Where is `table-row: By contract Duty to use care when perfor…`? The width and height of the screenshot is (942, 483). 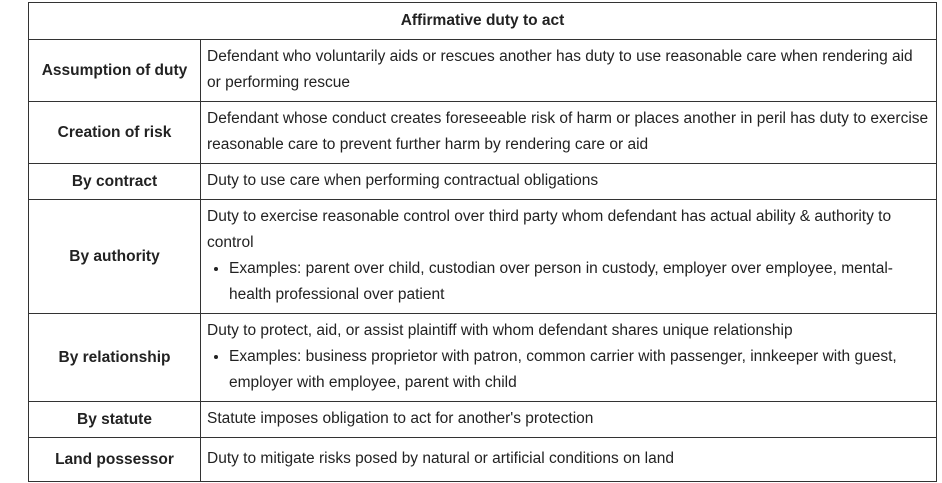
table-row: By contract Duty to use care when perfor… is located at coordinates (483, 181).